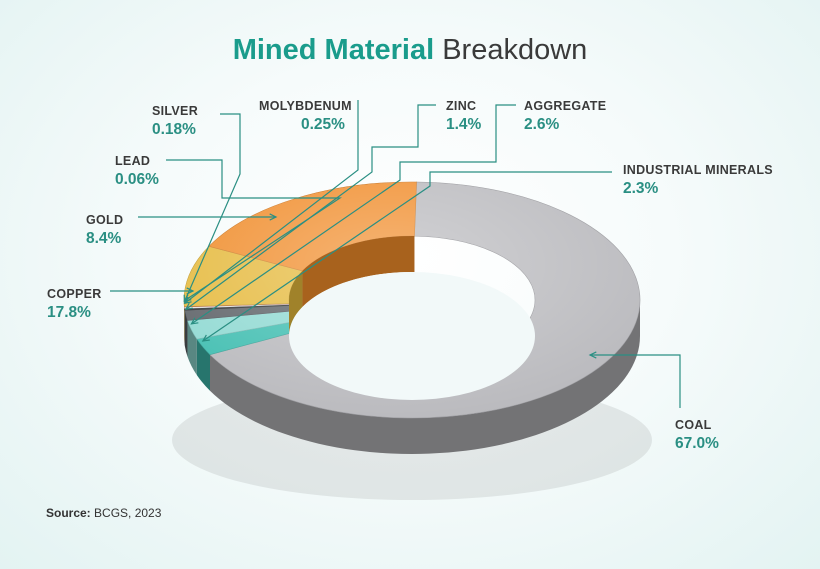  Describe the element at coordinates (565, 117) in the screenshot. I see `label-aggregate: AGGREGATE 2.6%` at that location.